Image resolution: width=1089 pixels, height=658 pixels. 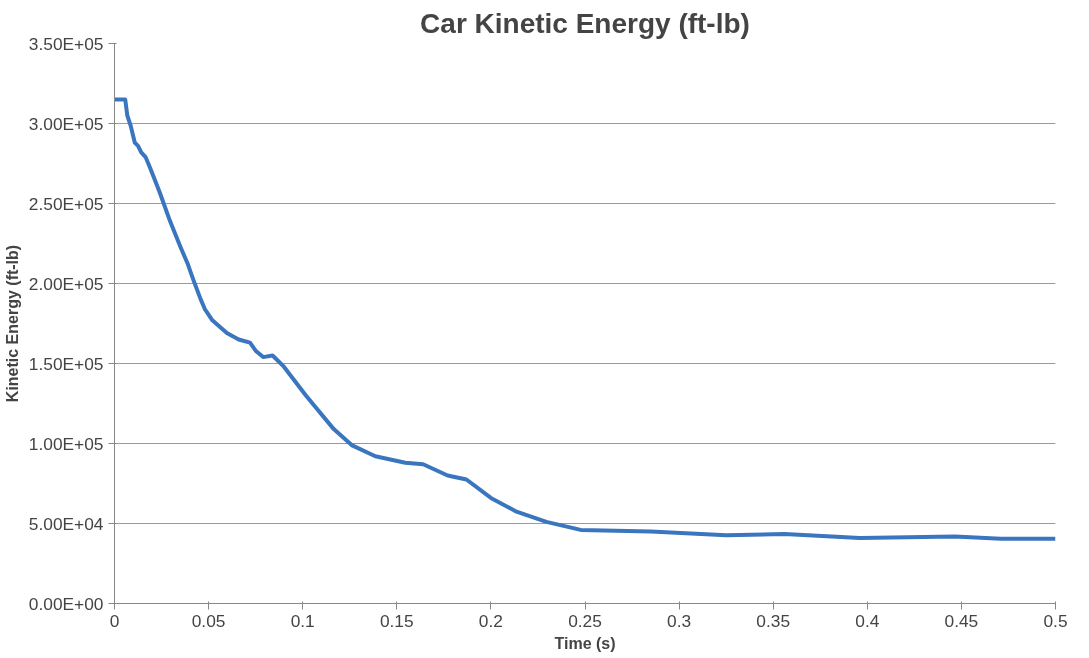 I want to click on x-axis-title: Time (s), so click(x=585, y=643).